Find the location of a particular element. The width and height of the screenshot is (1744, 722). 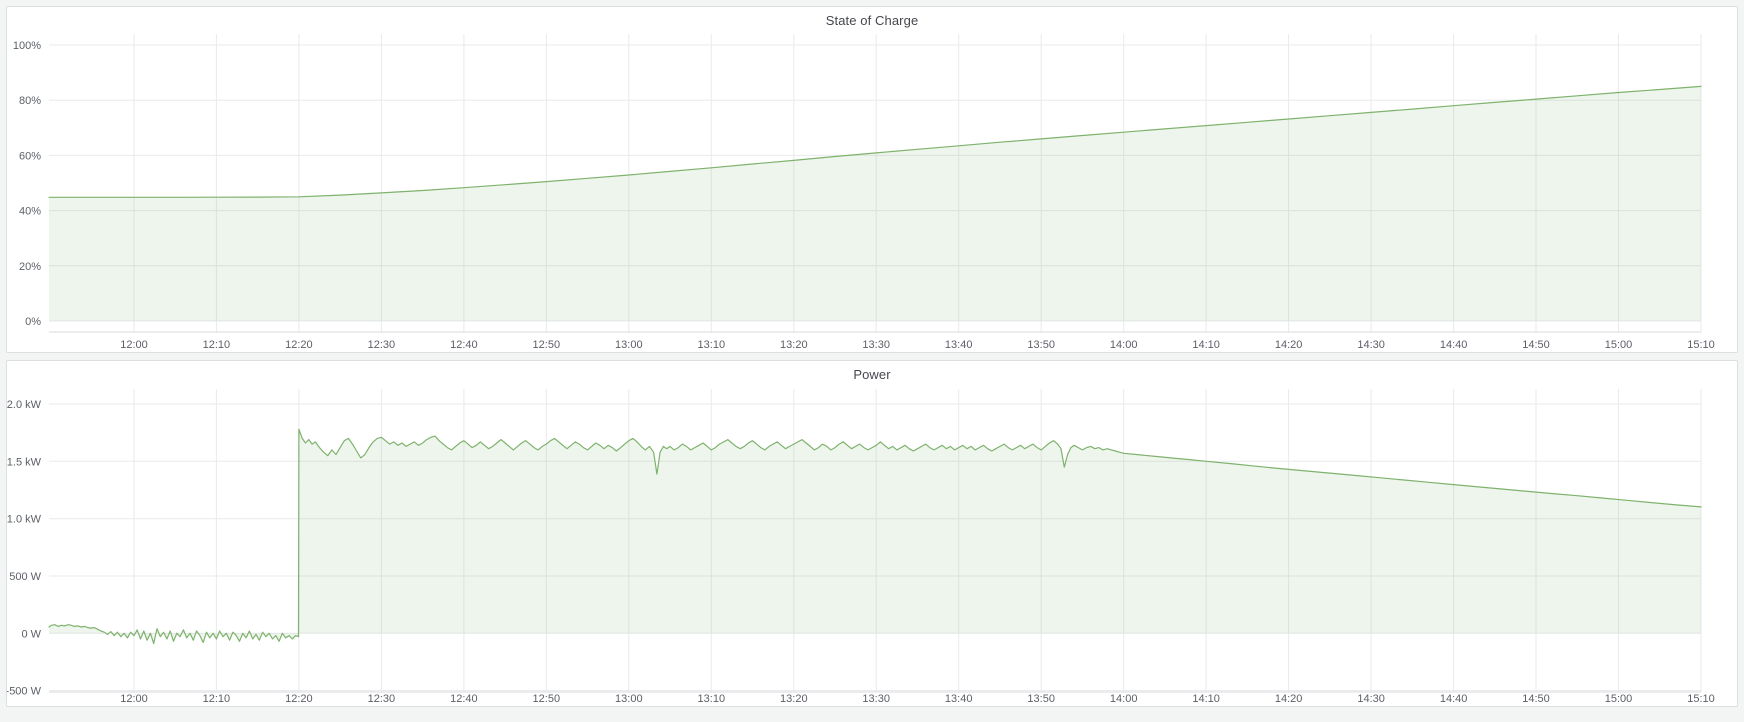

svg-text: 0% is located at coordinates (33, 322).